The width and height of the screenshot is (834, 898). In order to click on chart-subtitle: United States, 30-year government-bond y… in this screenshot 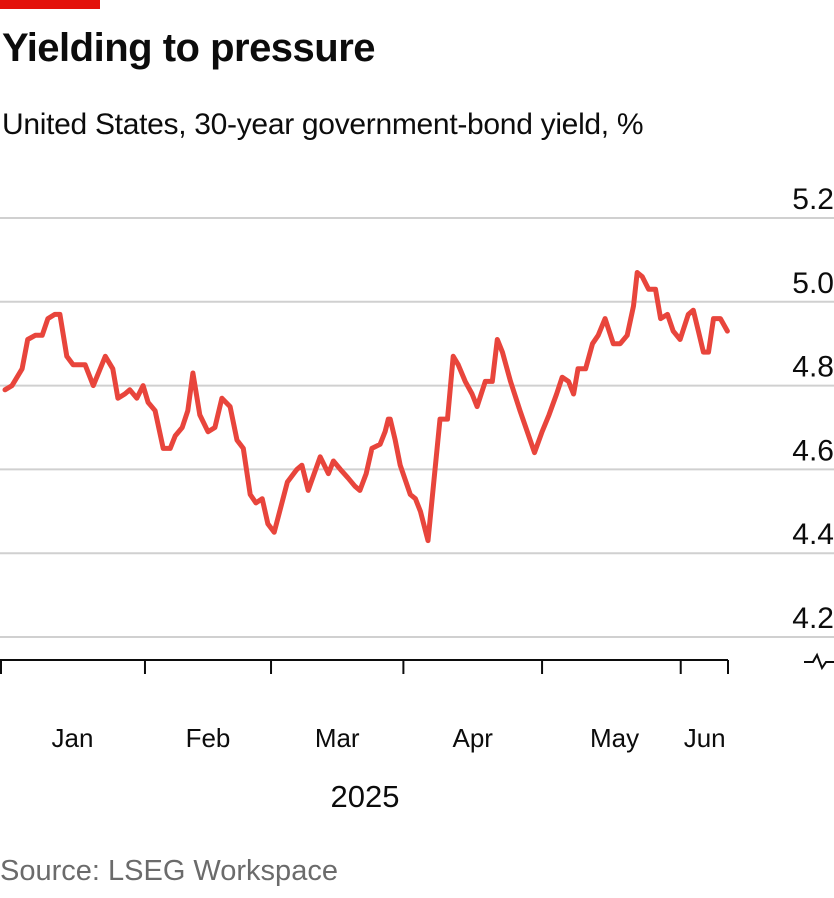, I will do `click(323, 124)`.